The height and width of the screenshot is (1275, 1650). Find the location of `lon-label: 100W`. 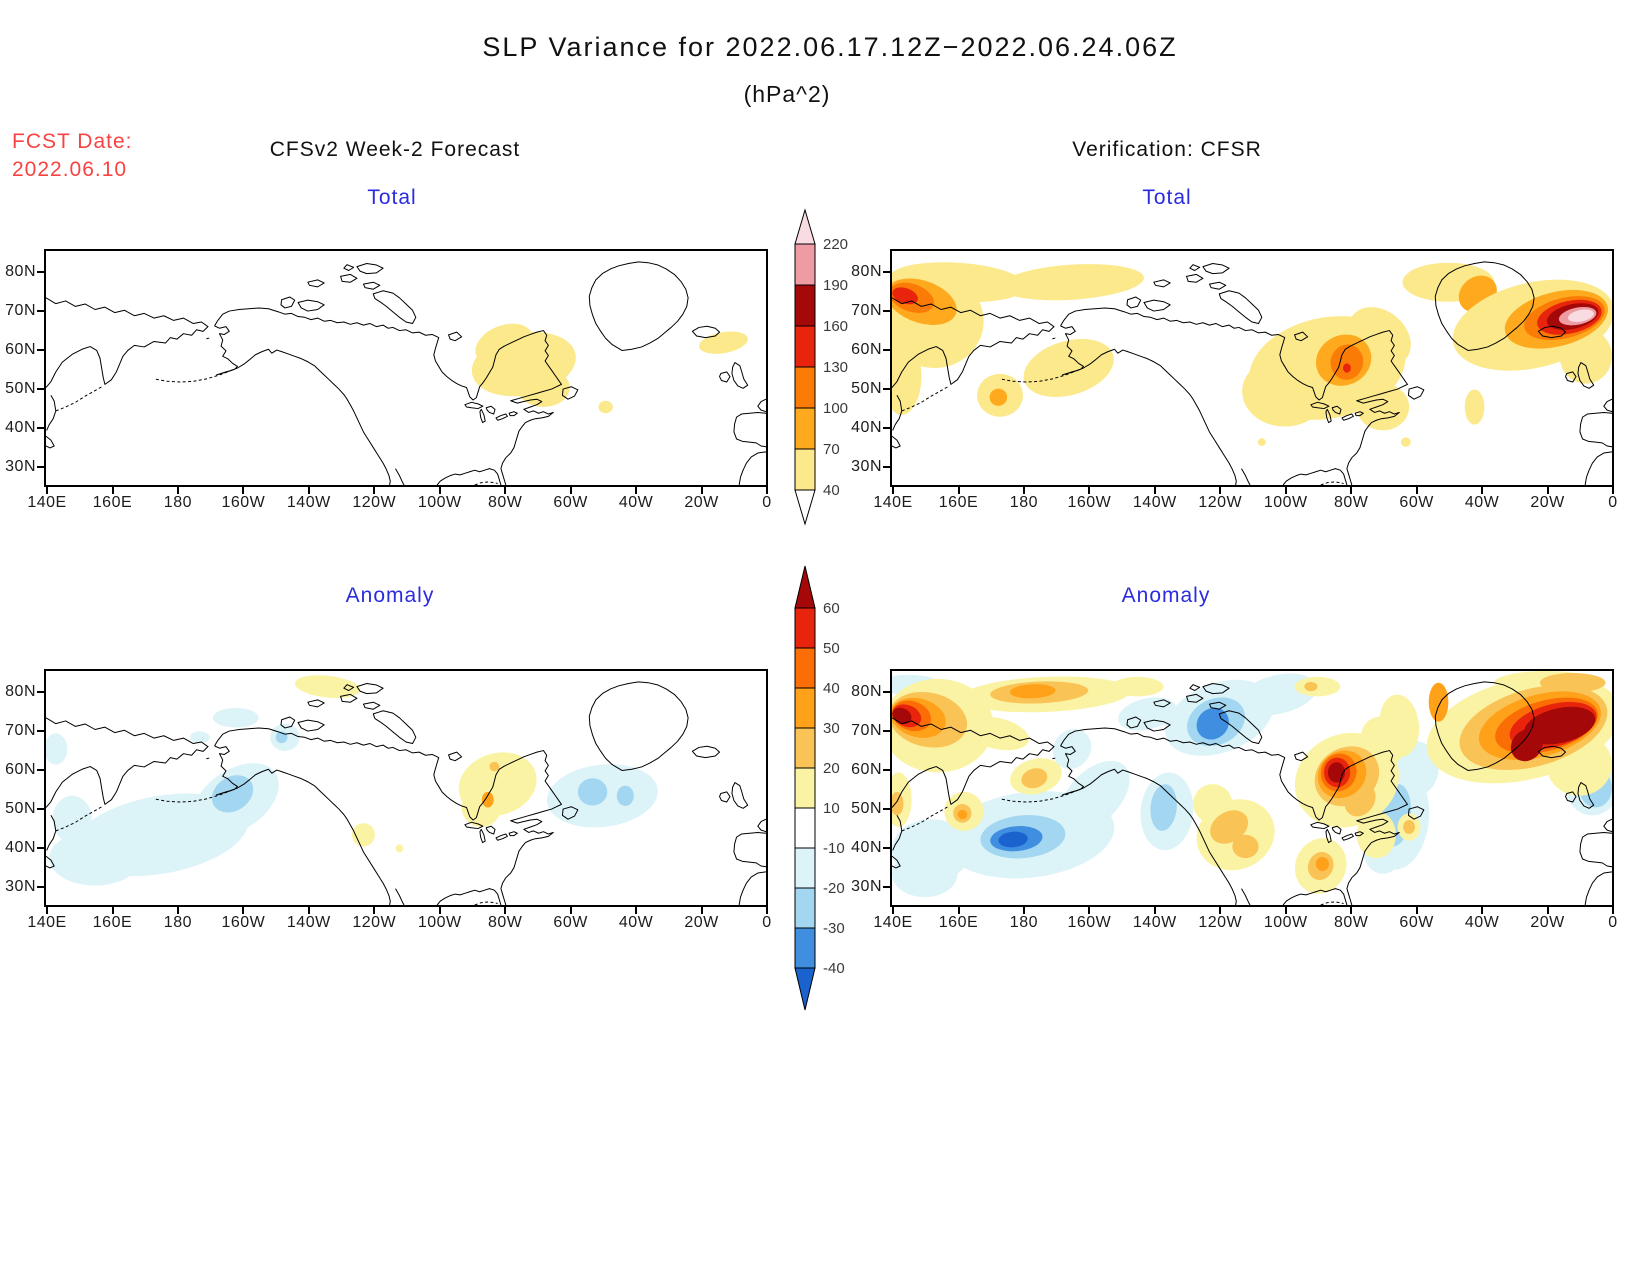

lon-label: 100W is located at coordinates (439, 922).